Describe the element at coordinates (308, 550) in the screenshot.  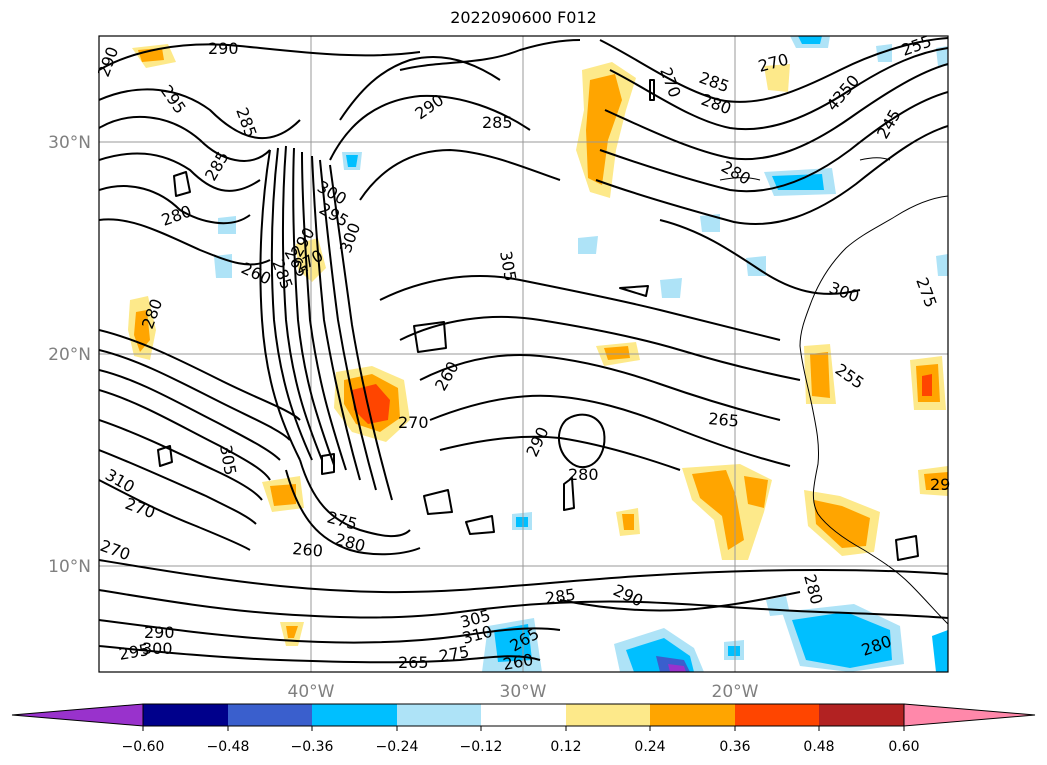
I see `contour-label: 260` at that location.